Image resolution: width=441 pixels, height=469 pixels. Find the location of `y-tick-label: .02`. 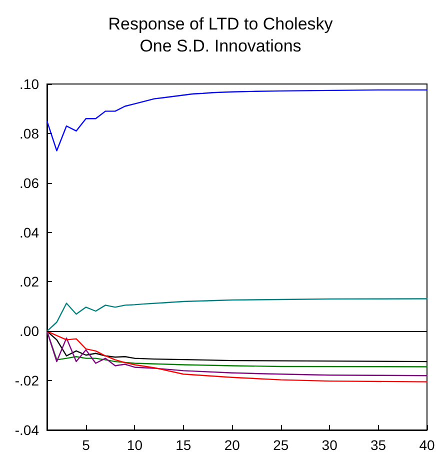

y-tick-label: .02 is located at coordinates (30, 282).